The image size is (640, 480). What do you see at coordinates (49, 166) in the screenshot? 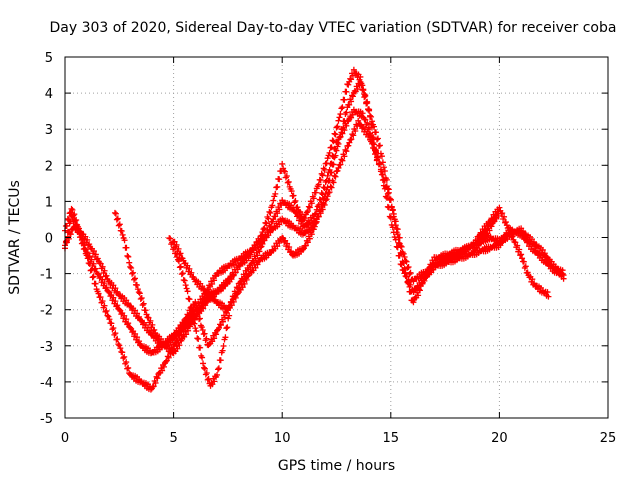
I see `y-tick-label: 2` at bounding box center [49, 166].